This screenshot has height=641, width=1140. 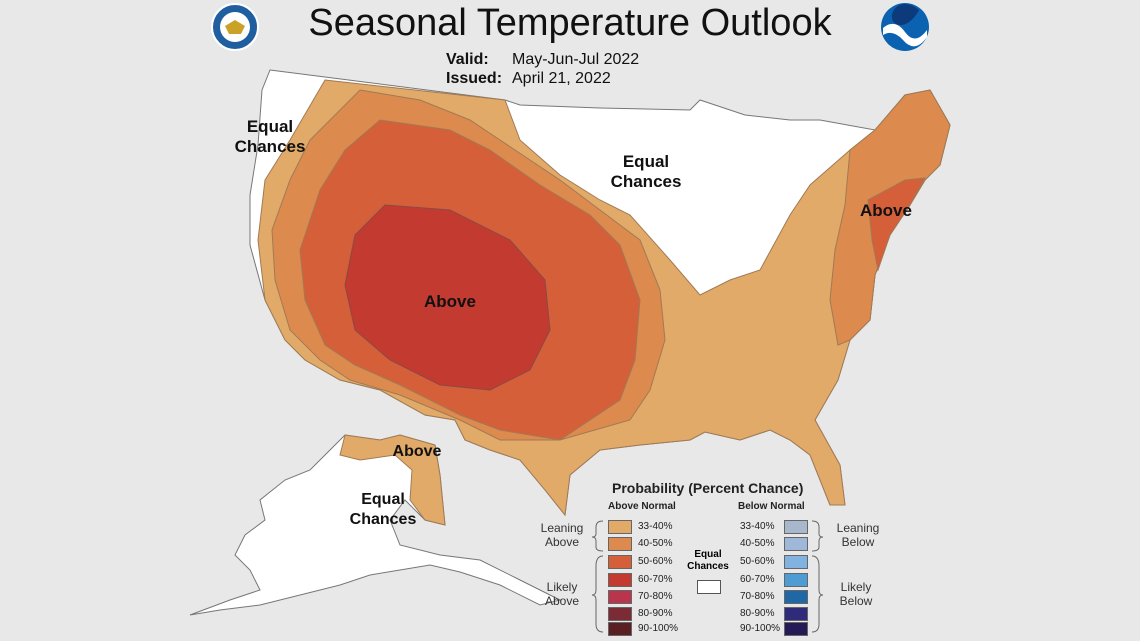 What do you see at coordinates (235, 27) in the screenshot?
I see `commerce-seal-icon` at bounding box center [235, 27].